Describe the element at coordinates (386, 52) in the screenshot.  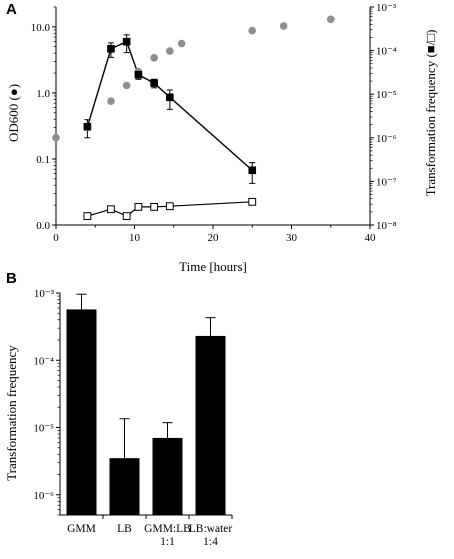
I see `panel-a-right-tick-label: 10⁻⁴` at that location.